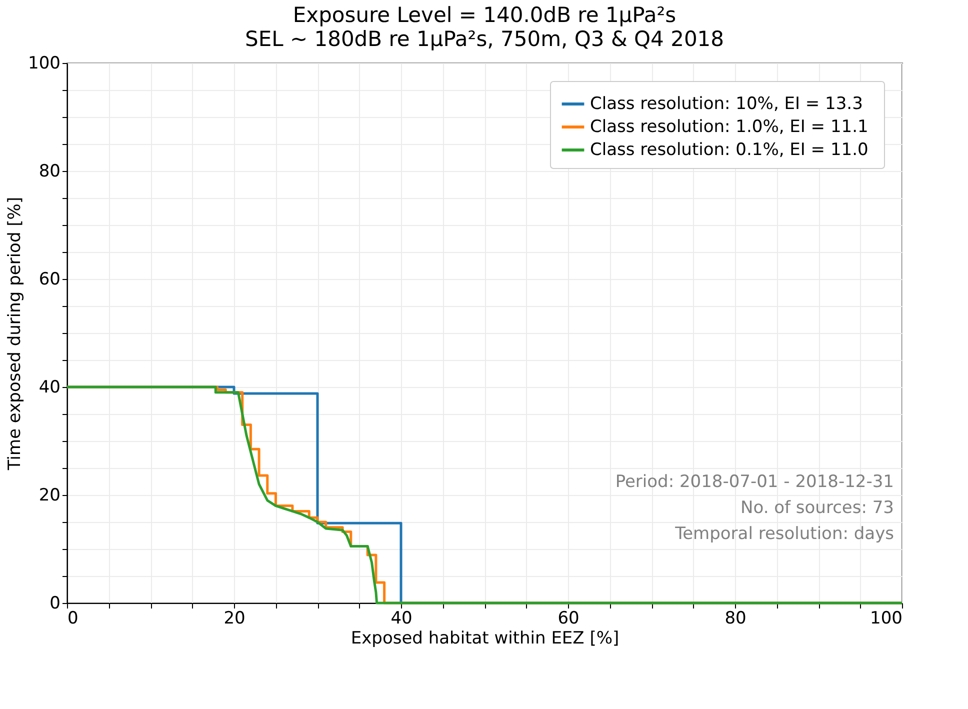  Describe the element at coordinates (886, 618) in the screenshot. I see `x-tick-label: 100` at that location.